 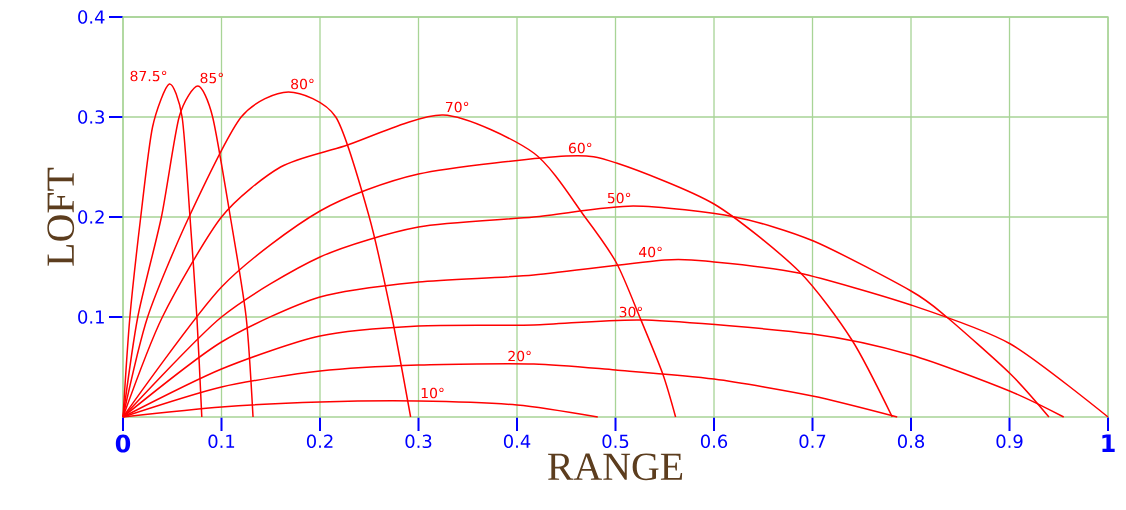 What do you see at coordinates (580, 148) in the screenshot?
I see `series-label: 60°` at bounding box center [580, 148].